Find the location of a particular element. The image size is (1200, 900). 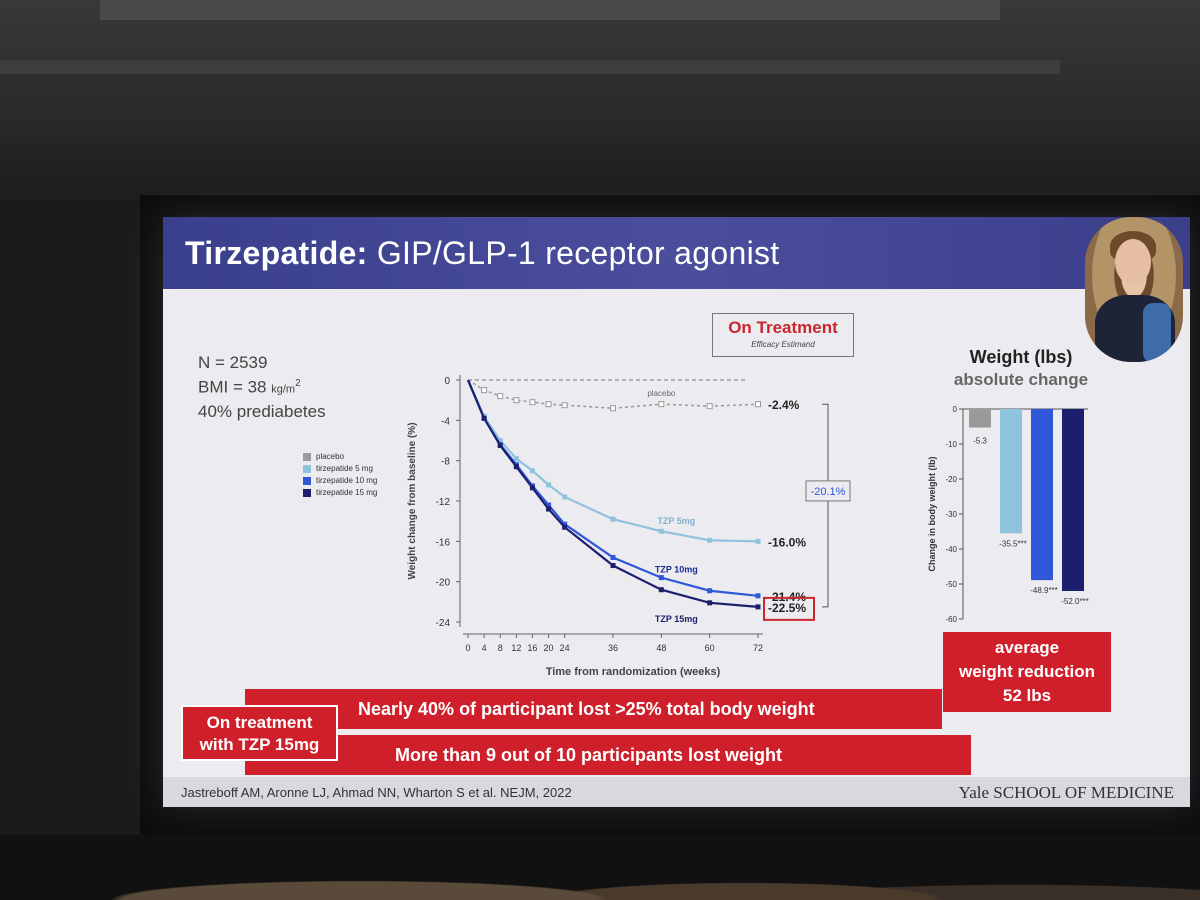

ceiling-beam is located at coordinates (530, 67).